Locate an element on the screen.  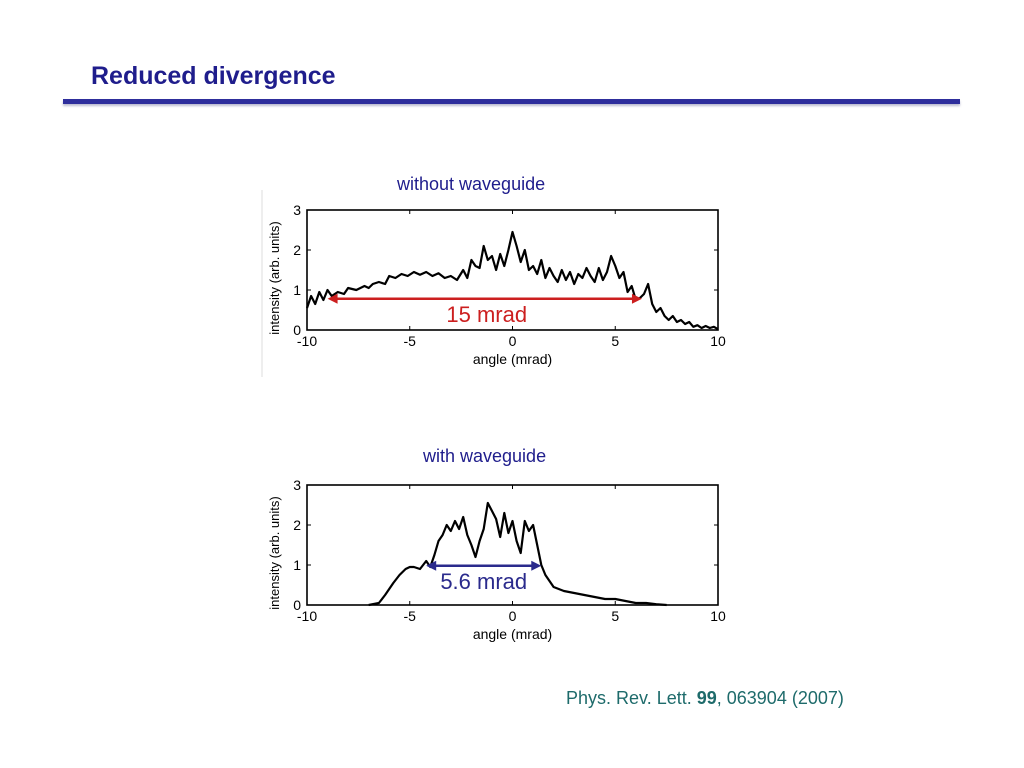
citation-journal: Phys. Rev. Lett. is located at coordinates (629, 698).